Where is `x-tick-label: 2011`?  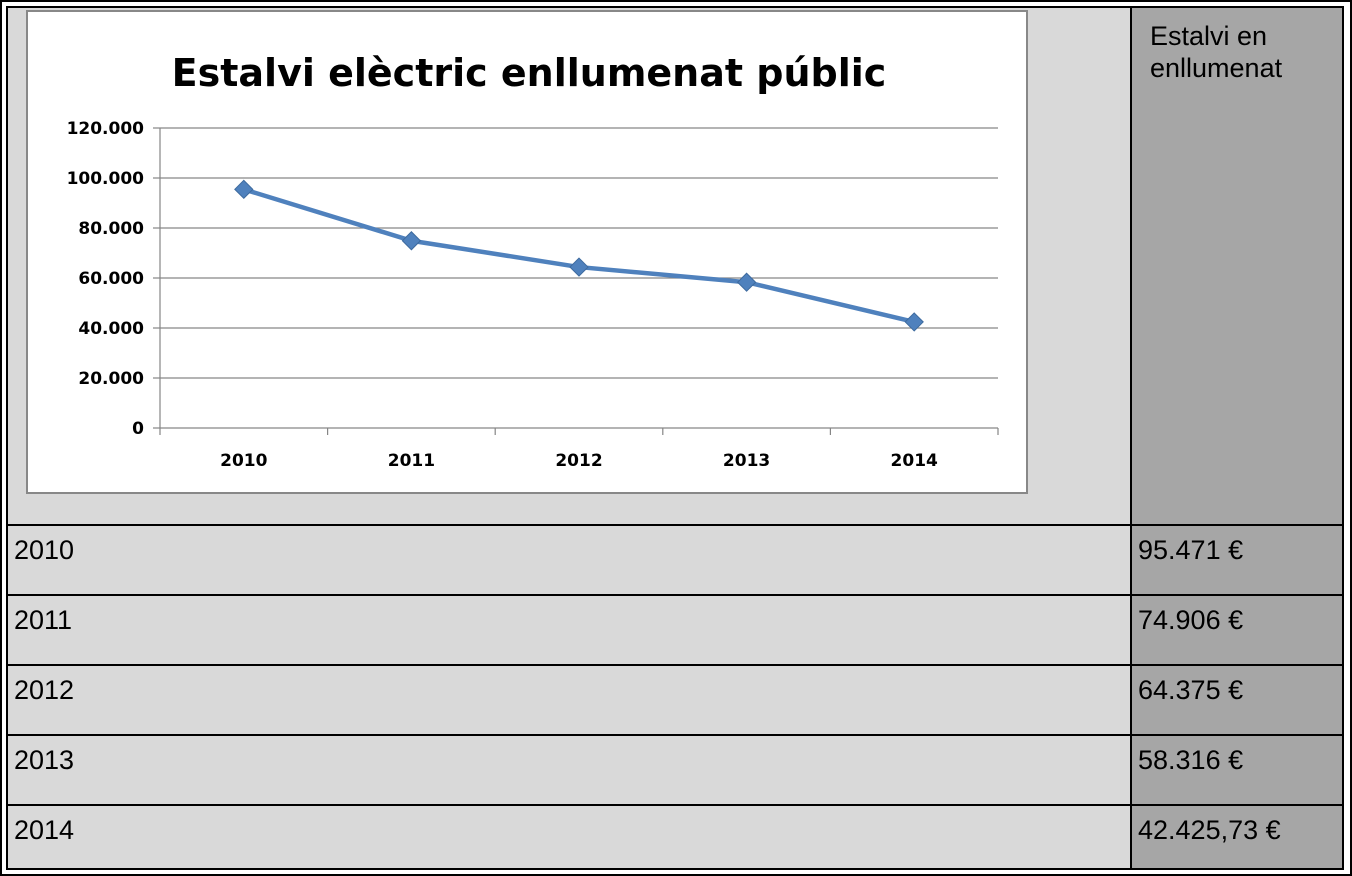
x-tick-label: 2011 is located at coordinates (411, 461).